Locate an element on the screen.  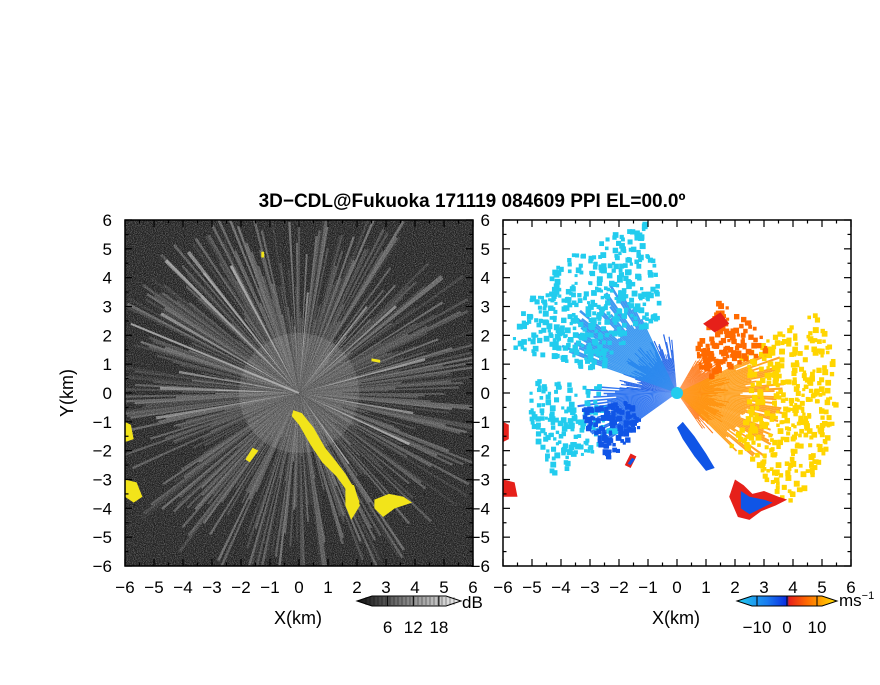
left-x-tick-labels: −6 −5 −4 −3 −2 −1 0 1 2 3 4 5 6 is located at coordinates (296, 587).